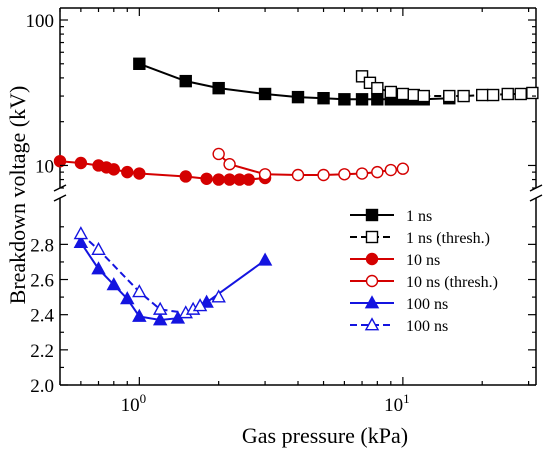  Describe the element at coordinates (395, 260) in the screenshot. I see `legend-entry-2: 10 ns` at that location.